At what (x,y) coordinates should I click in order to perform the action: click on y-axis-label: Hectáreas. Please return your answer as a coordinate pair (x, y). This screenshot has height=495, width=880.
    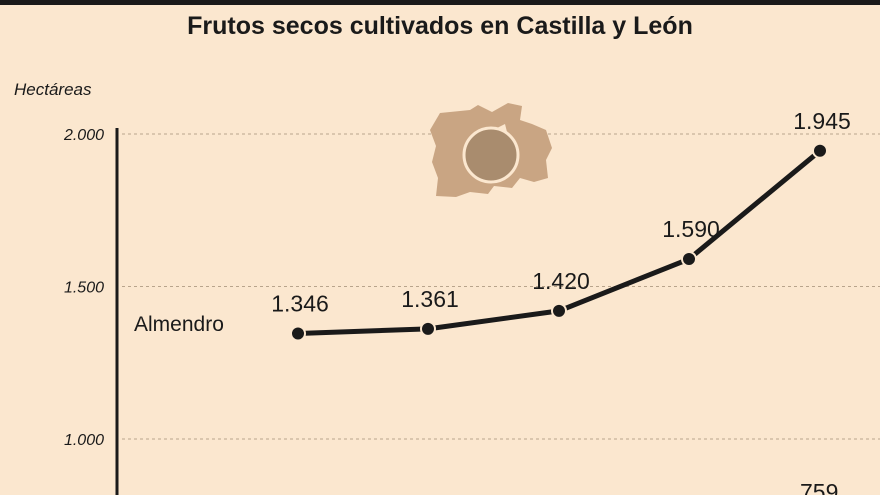
    Looking at the image, I should click on (53, 89).